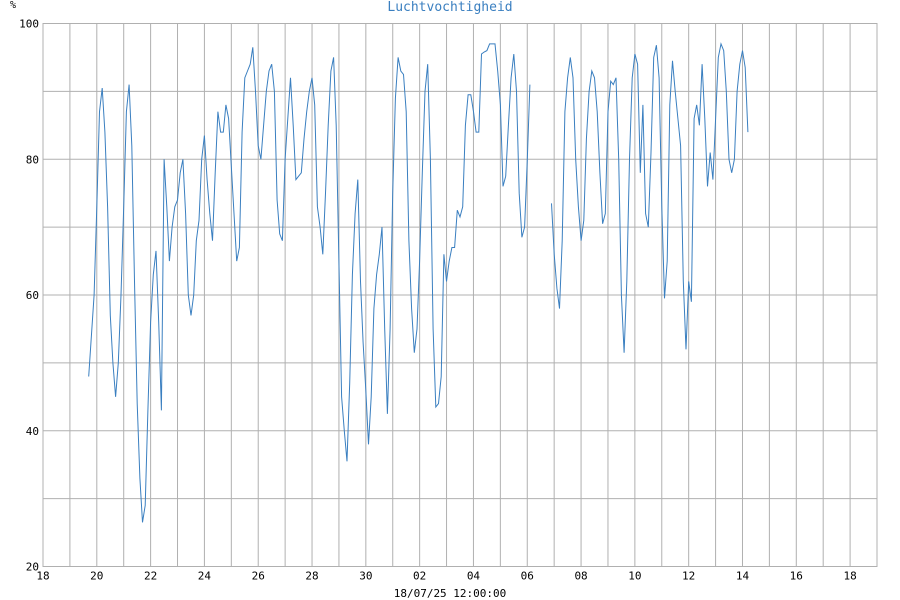 Image resolution: width=900 pixels, height=600 pixels. What do you see at coordinates (13, 5) in the screenshot?
I see `y-axis-unit-label: %` at bounding box center [13, 5].